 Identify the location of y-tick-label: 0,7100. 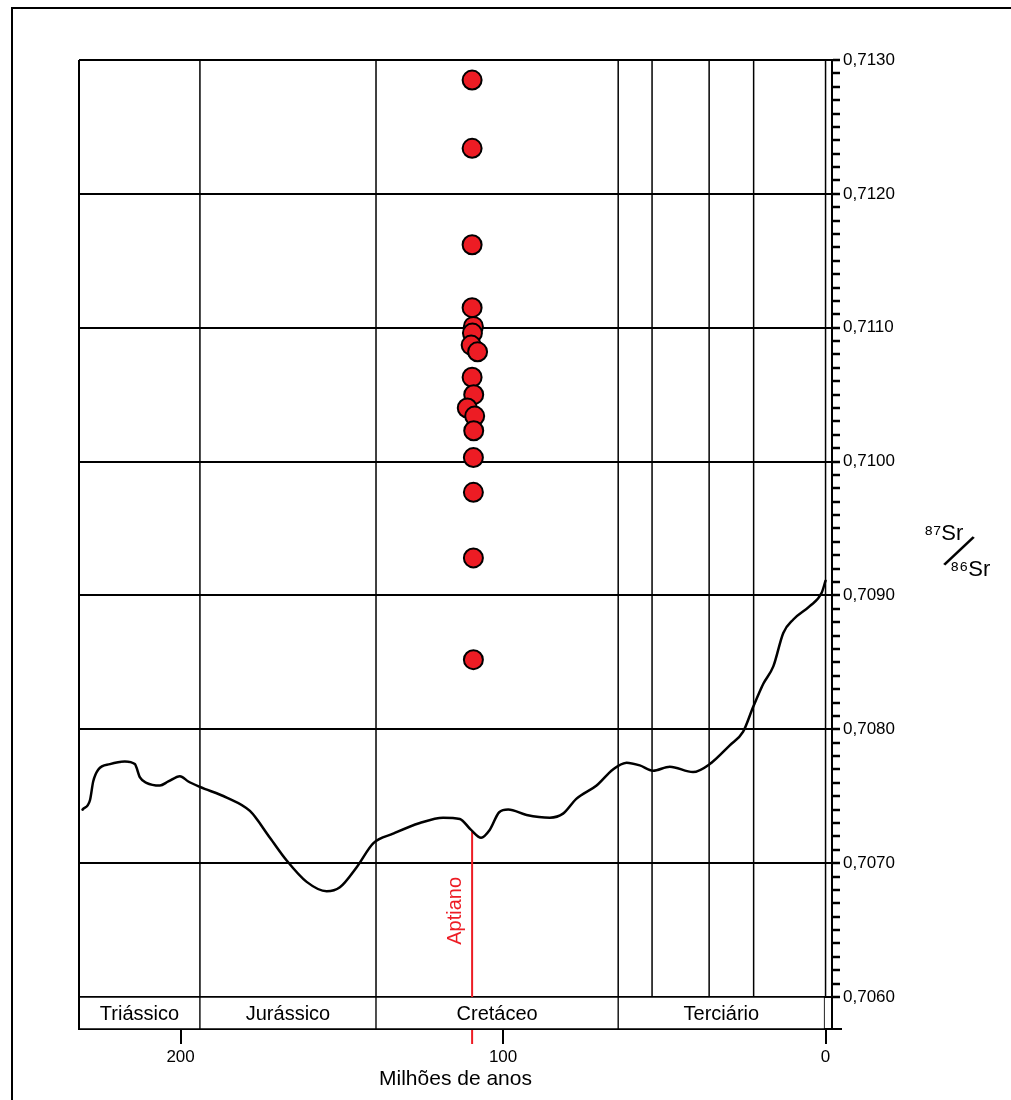
(869, 461).